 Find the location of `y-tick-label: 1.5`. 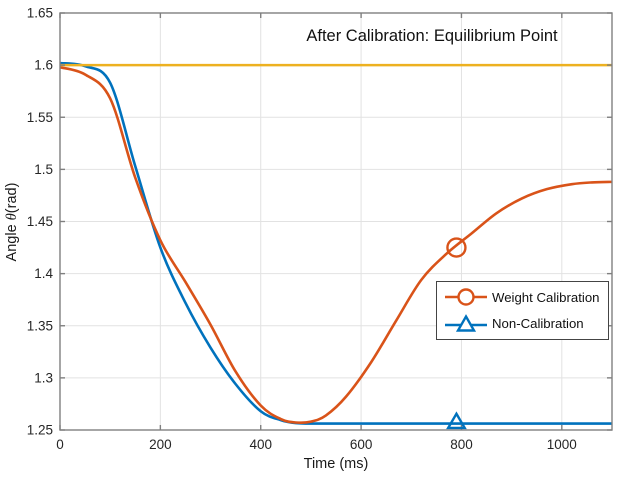

y-tick-label: 1.5 is located at coordinates (43, 169).